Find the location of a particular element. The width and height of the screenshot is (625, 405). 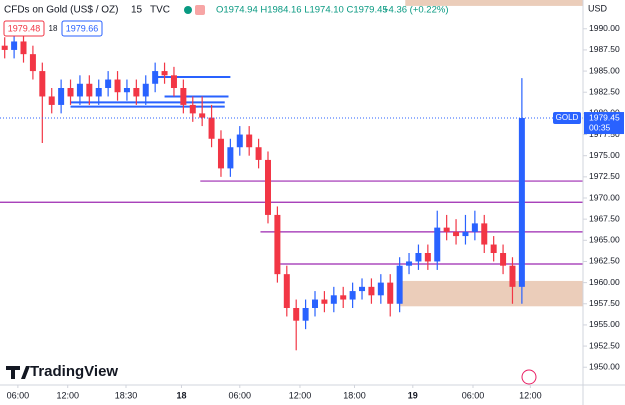

logo: TradingView is located at coordinates (74, 371).